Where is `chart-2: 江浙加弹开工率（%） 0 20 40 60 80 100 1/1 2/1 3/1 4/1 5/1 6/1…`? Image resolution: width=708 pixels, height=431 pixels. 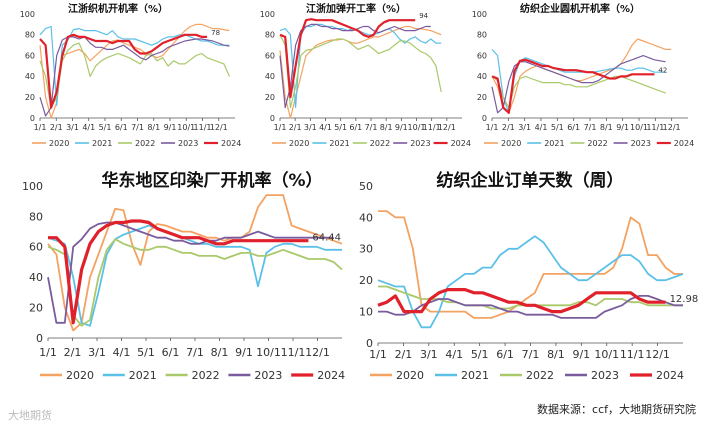
chart-2: 江浙加弹开工率（%） 0 20 40 60 80 100 1/1 2/1 3/1 4/1 5/1 6/1… is located at coordinates (365, 75).